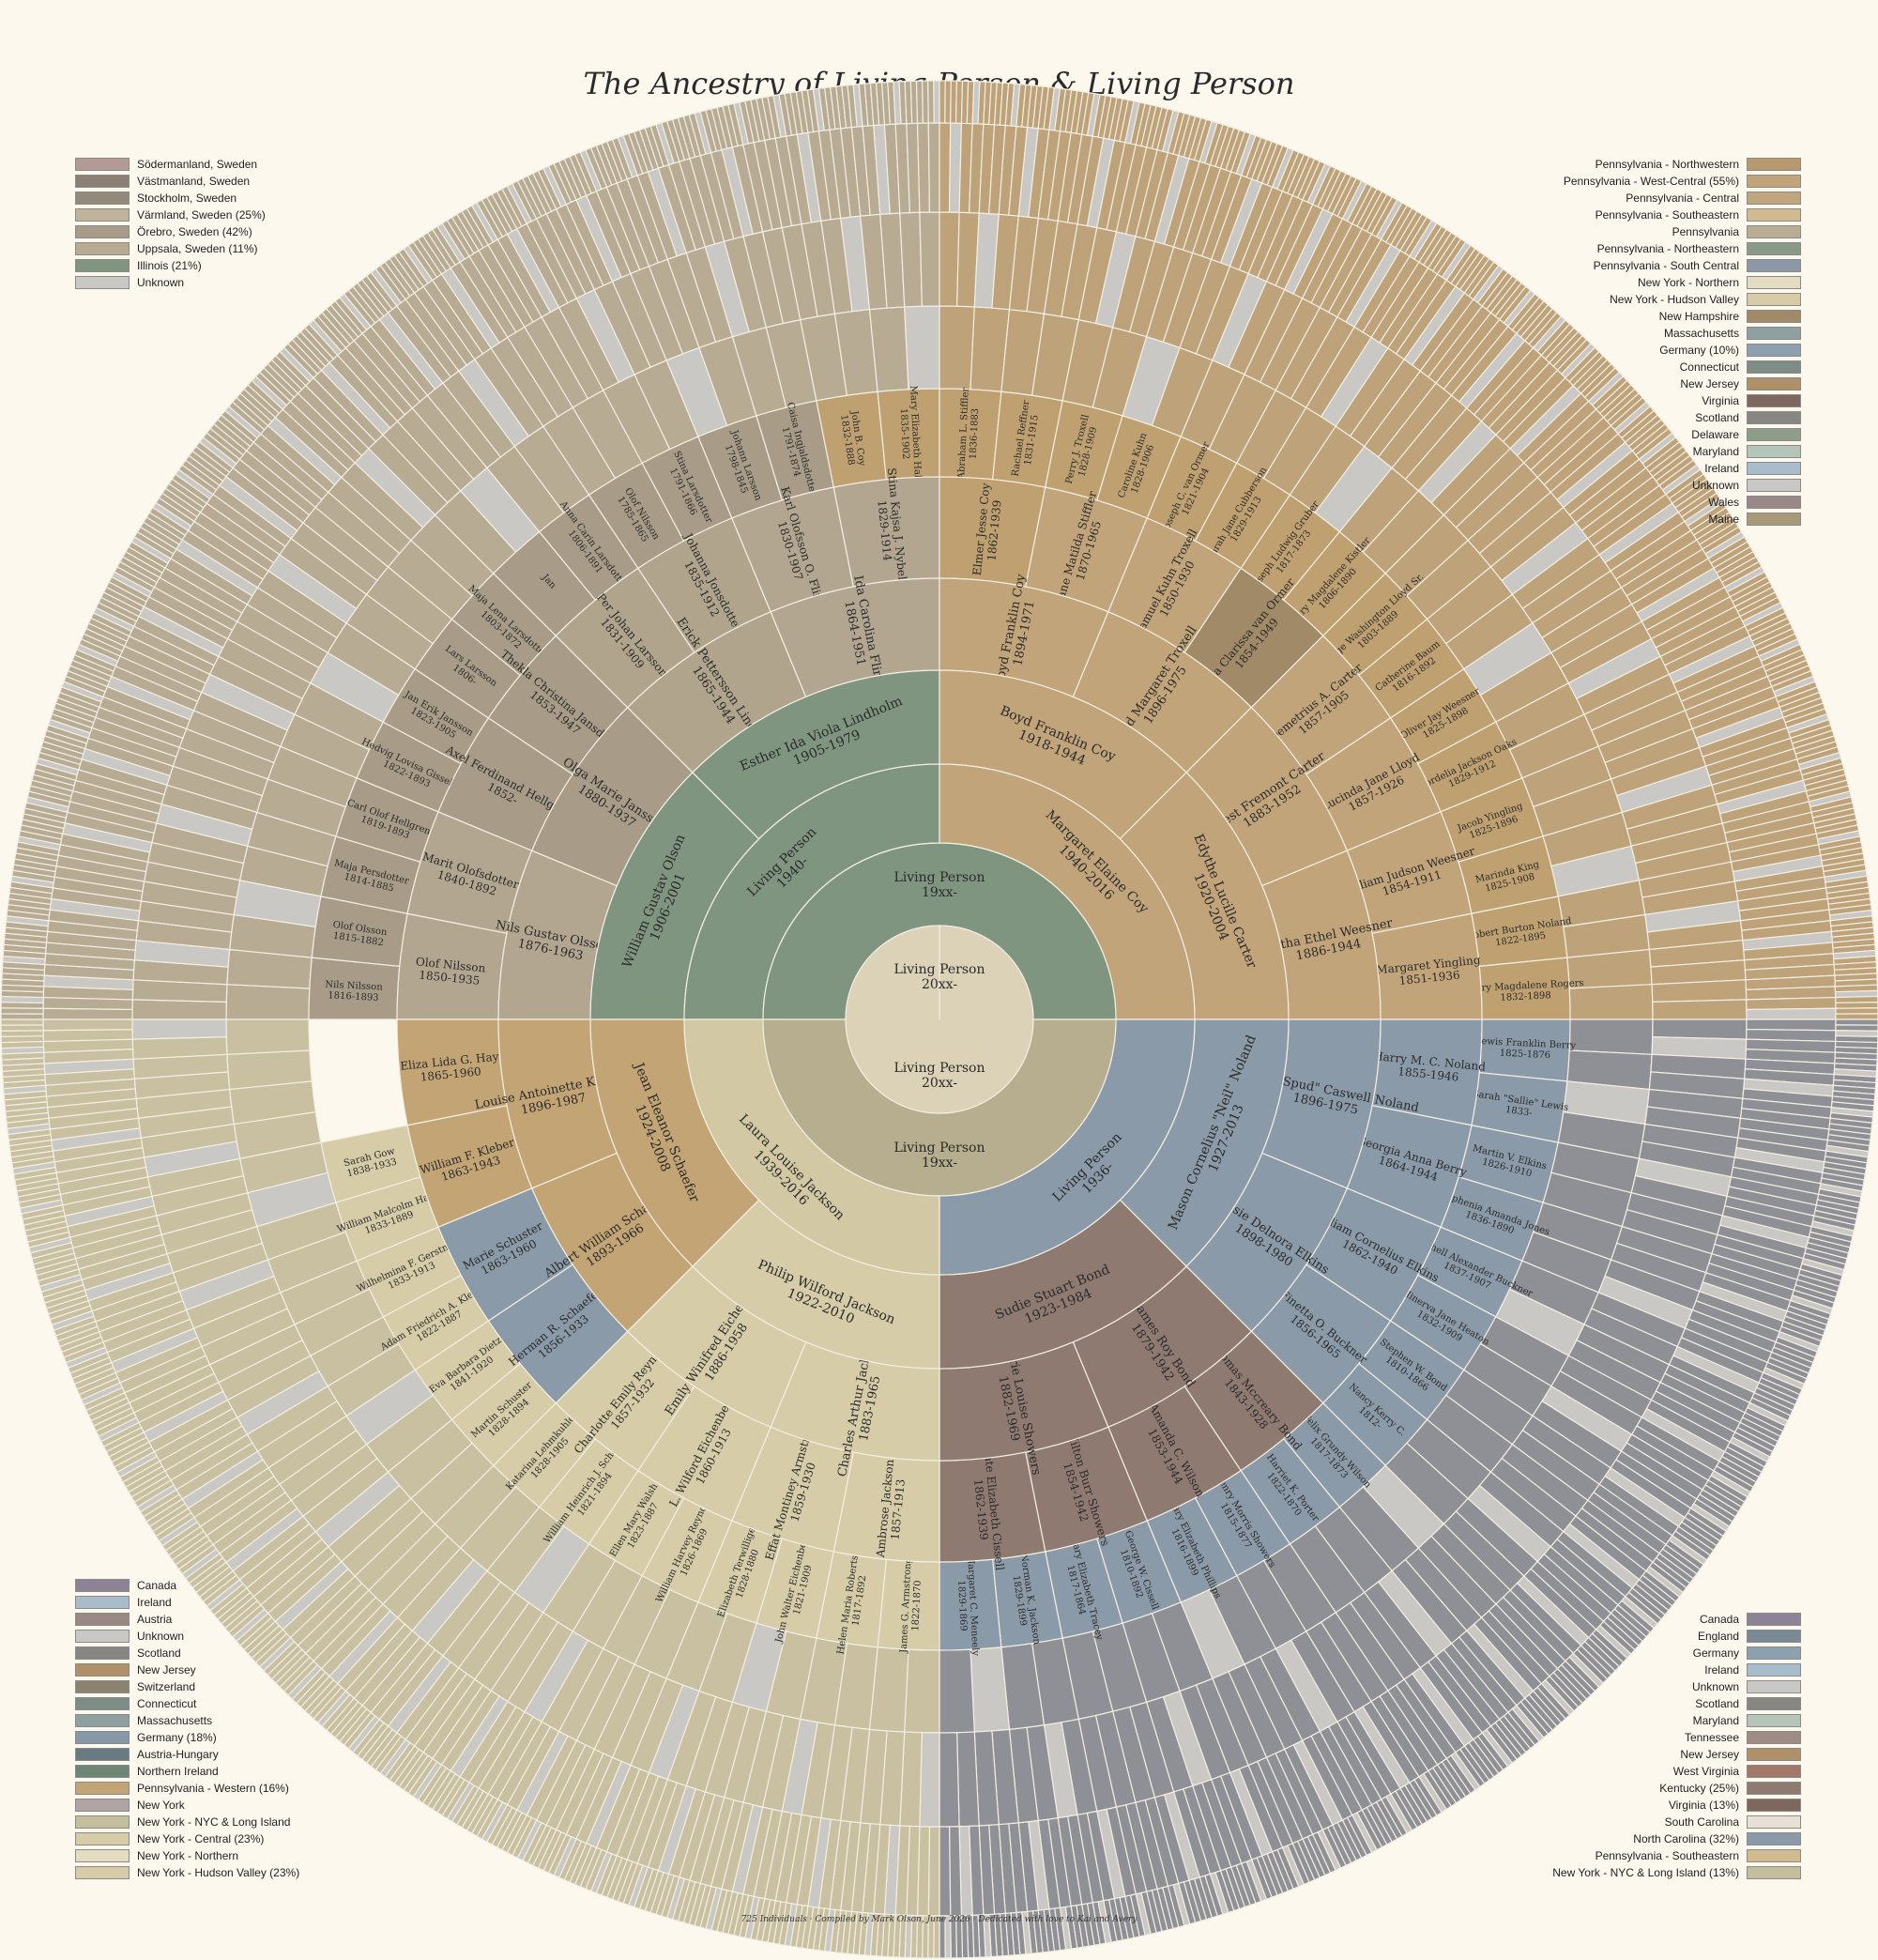 Image resolution: width=1878 pixels, height=1960 pixels. What do you see at coordinates (1701, 333) in the screenshot?
I see `legend-label: Massachusetts` at bounding box center [1701, 333].